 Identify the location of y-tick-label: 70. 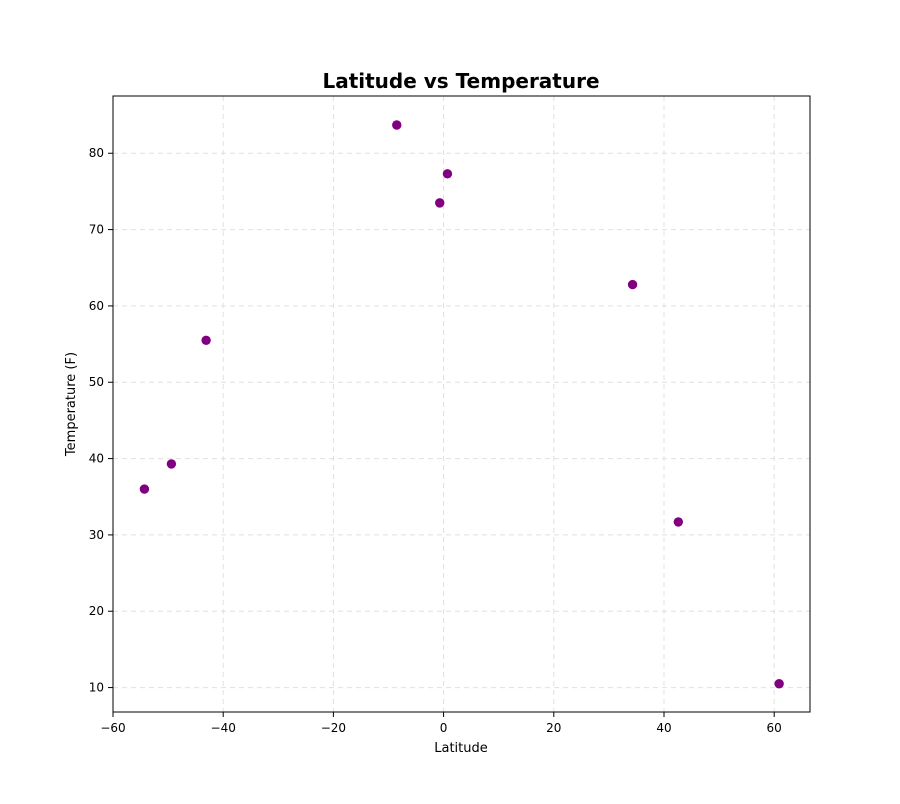
(96, 230).